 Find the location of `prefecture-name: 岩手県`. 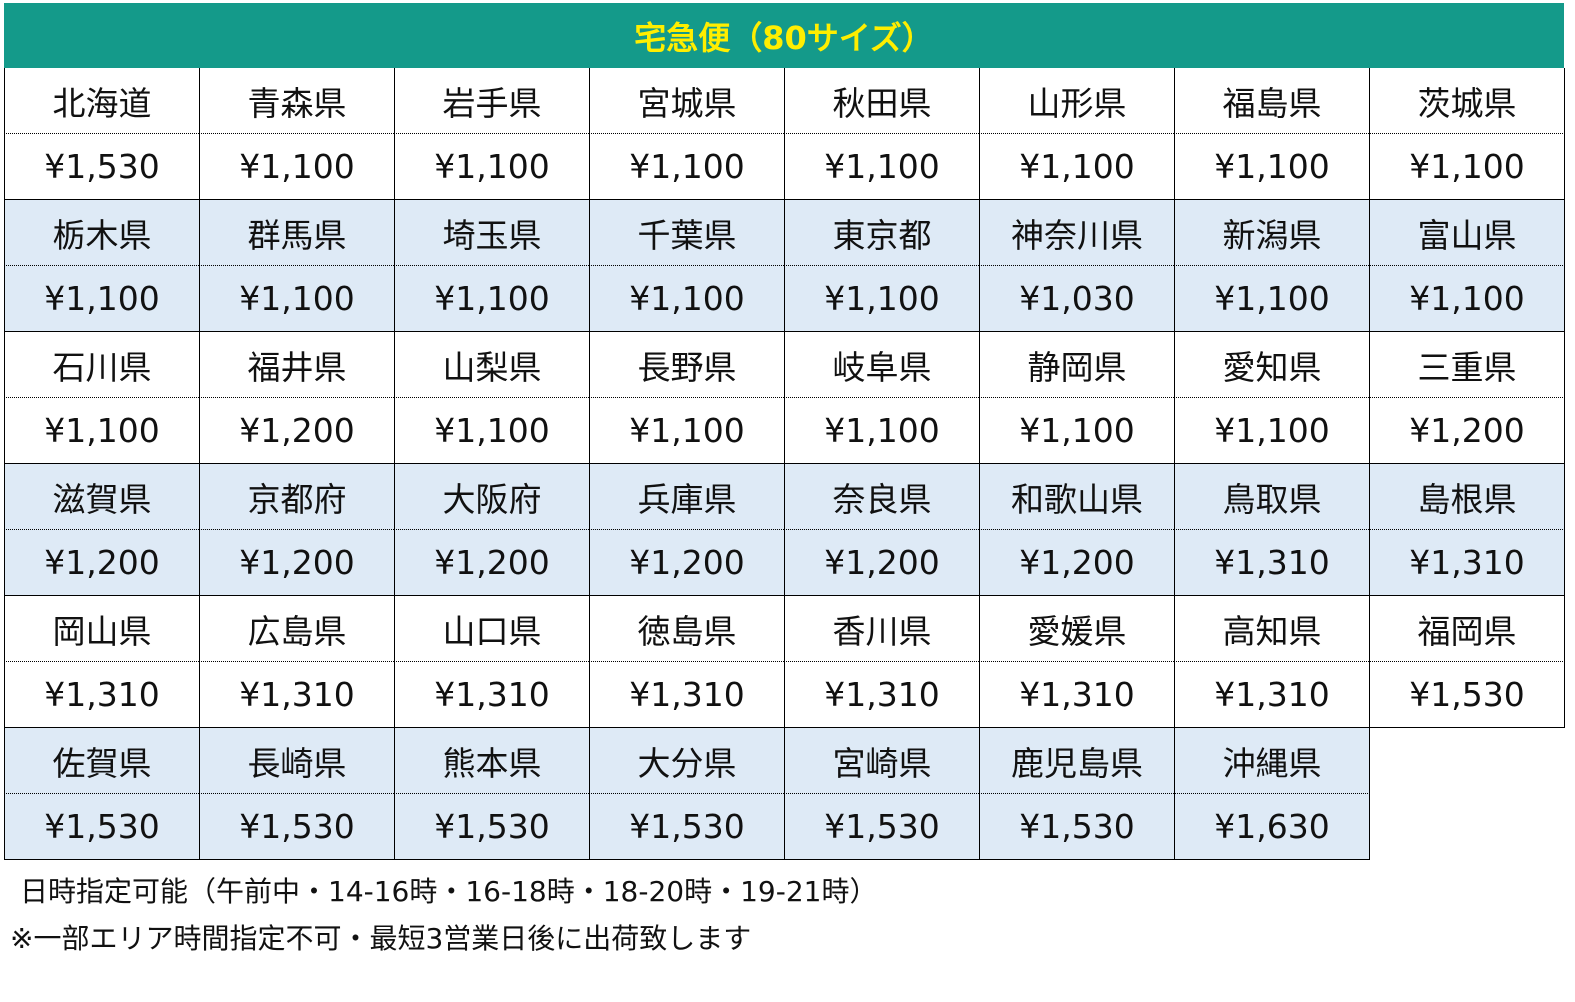

prefecture-name: 岩手県 is located at coordinates (491, 101).